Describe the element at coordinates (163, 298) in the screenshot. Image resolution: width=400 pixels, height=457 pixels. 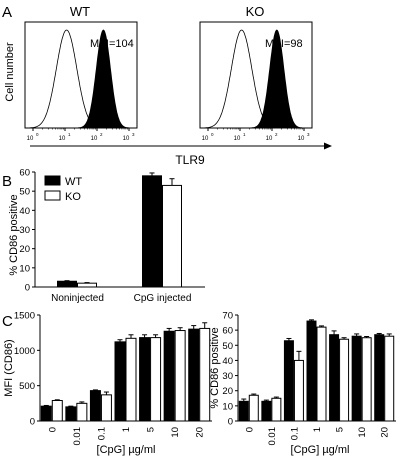
I see `x-tick-label: CpG injected` at that location.